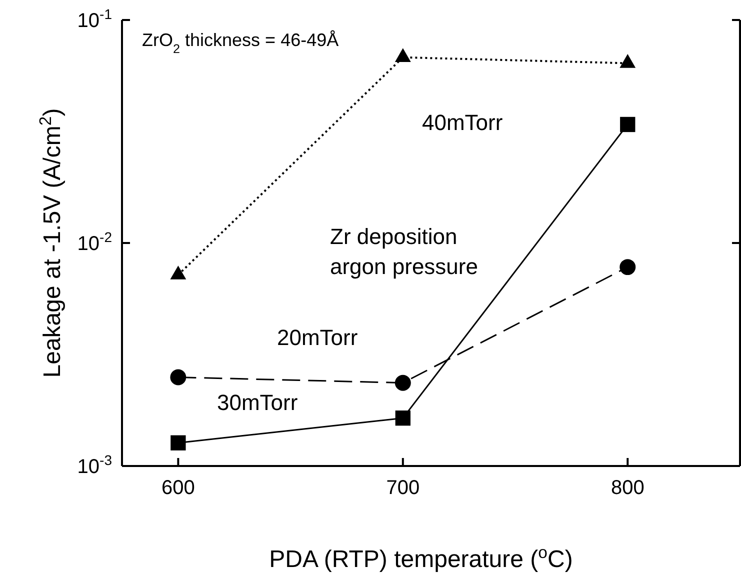 The image size is (741, 577). What do you see at coordinates (240, 43) in the screenshot?
I see `annotation: ZrO$_{2}$ thickness = 46-49Å` at bounding box center [240, 43].